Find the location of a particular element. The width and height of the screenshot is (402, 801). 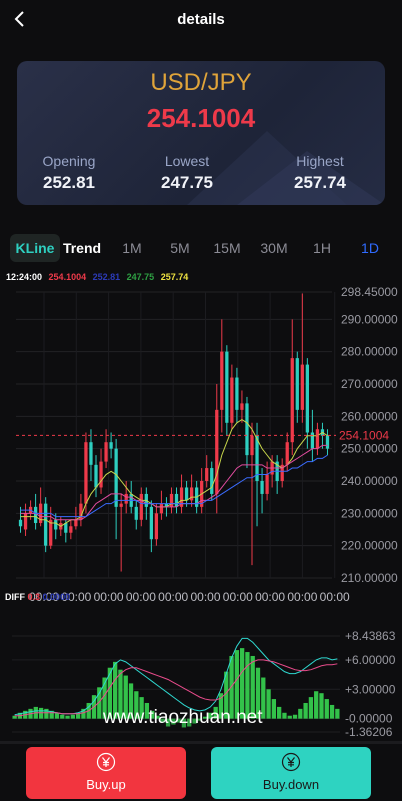

kline-legend: 12:24:00 254.1004 252.81 247.75 257.74 is located at coordinates (99, 277).